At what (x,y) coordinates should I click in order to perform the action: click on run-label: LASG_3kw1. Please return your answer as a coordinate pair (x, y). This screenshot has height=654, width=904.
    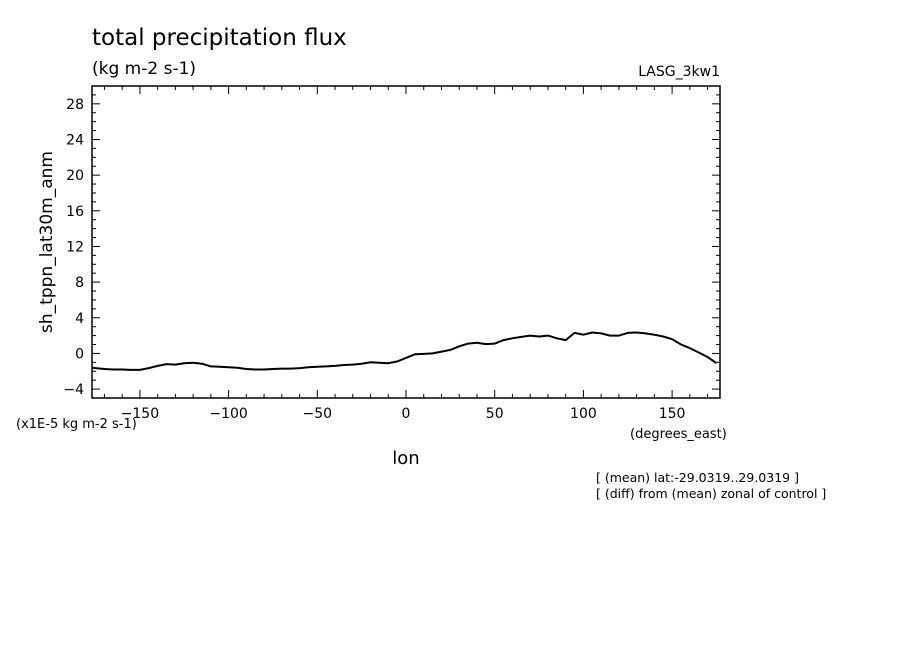
    Looking at the image, I should click on (679, 72).